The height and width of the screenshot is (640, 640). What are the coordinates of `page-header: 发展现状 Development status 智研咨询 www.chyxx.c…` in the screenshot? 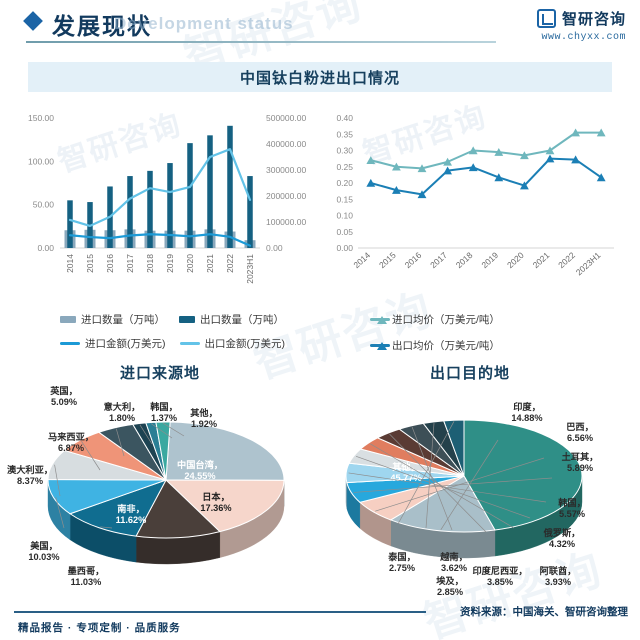 It's located at (320, 26).